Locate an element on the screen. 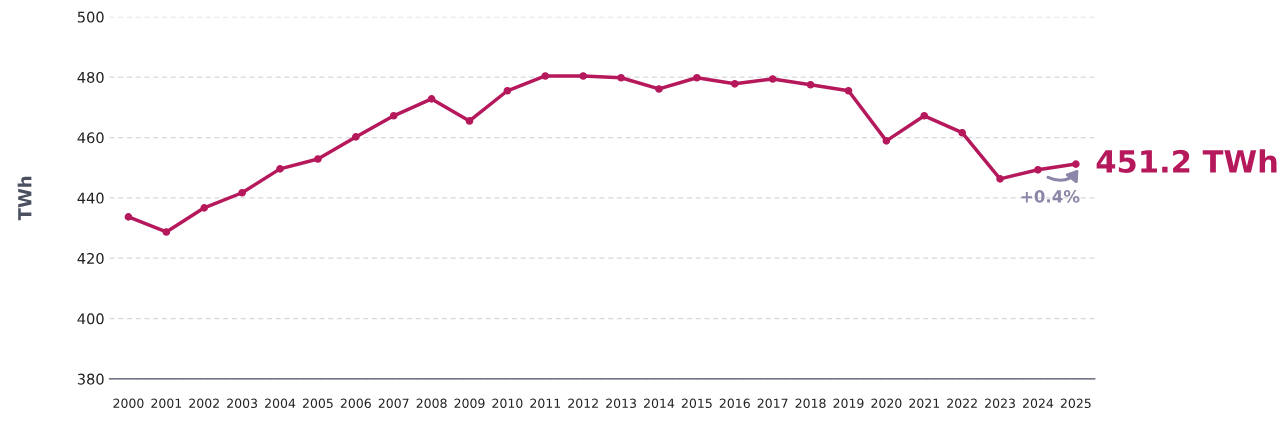 The image size is (1288, 421). y-tick-label: 420 is located at coordinates (90, 258).